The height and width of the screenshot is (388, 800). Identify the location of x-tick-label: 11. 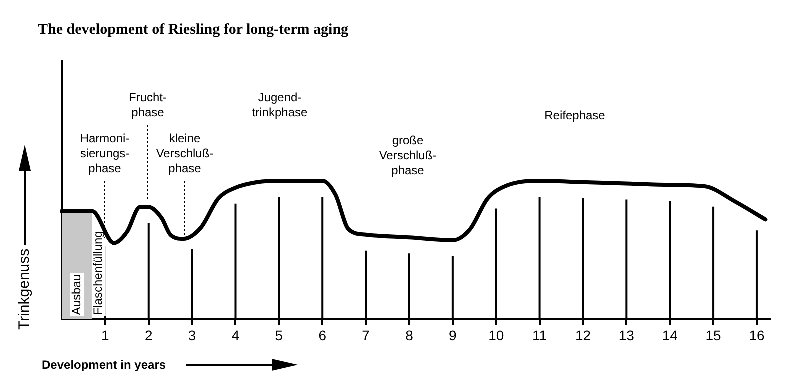
(540, 335).